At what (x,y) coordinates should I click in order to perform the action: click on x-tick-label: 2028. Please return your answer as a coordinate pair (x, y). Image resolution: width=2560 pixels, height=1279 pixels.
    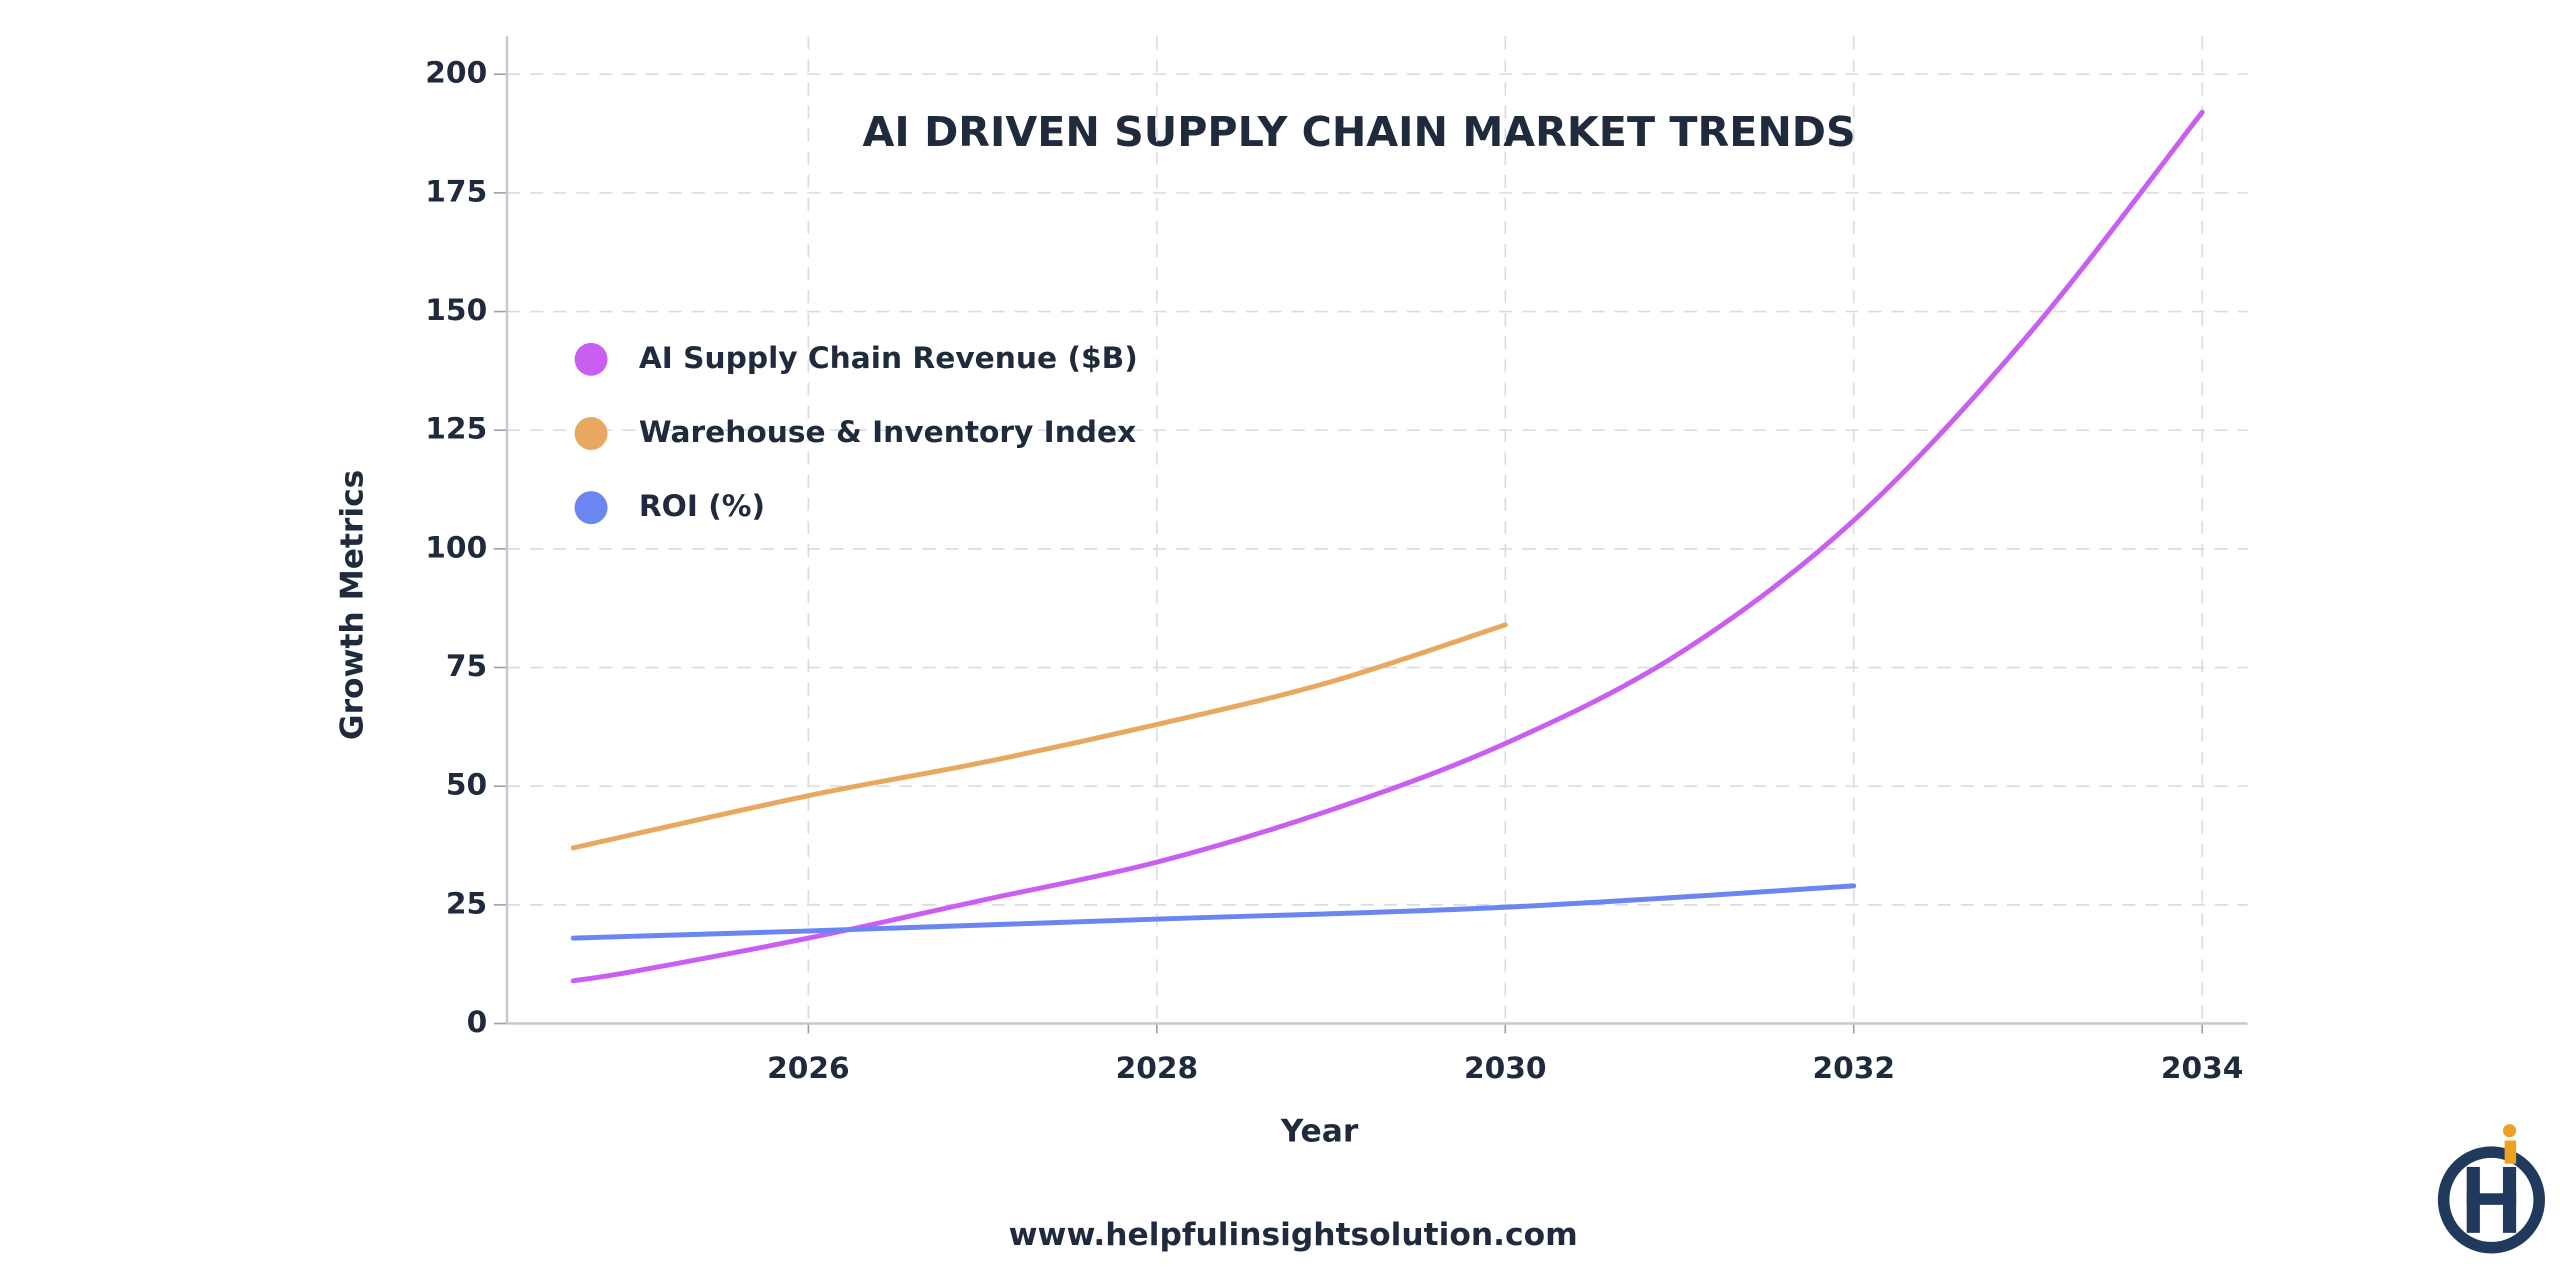
    Looking at the image, I should click on (1157, 1067).